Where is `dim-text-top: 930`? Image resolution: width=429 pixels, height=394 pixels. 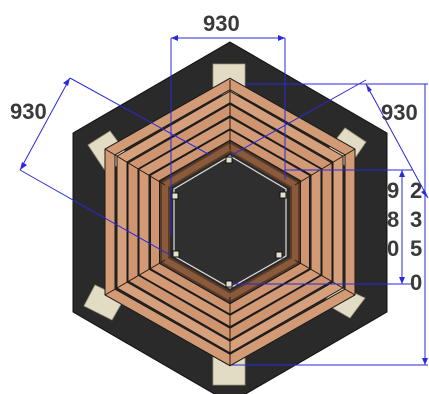
dim-text-top: 930 is located at coordinates (221, 23).